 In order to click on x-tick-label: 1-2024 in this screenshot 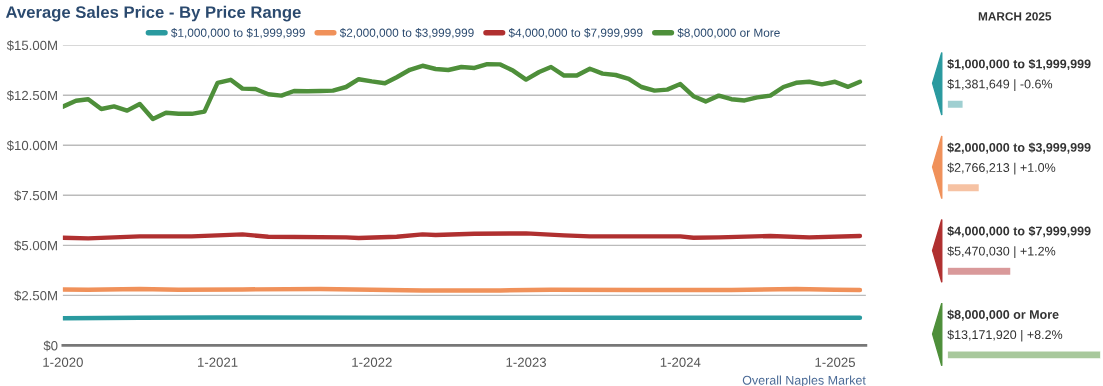, I will do `click(680, 362)`.